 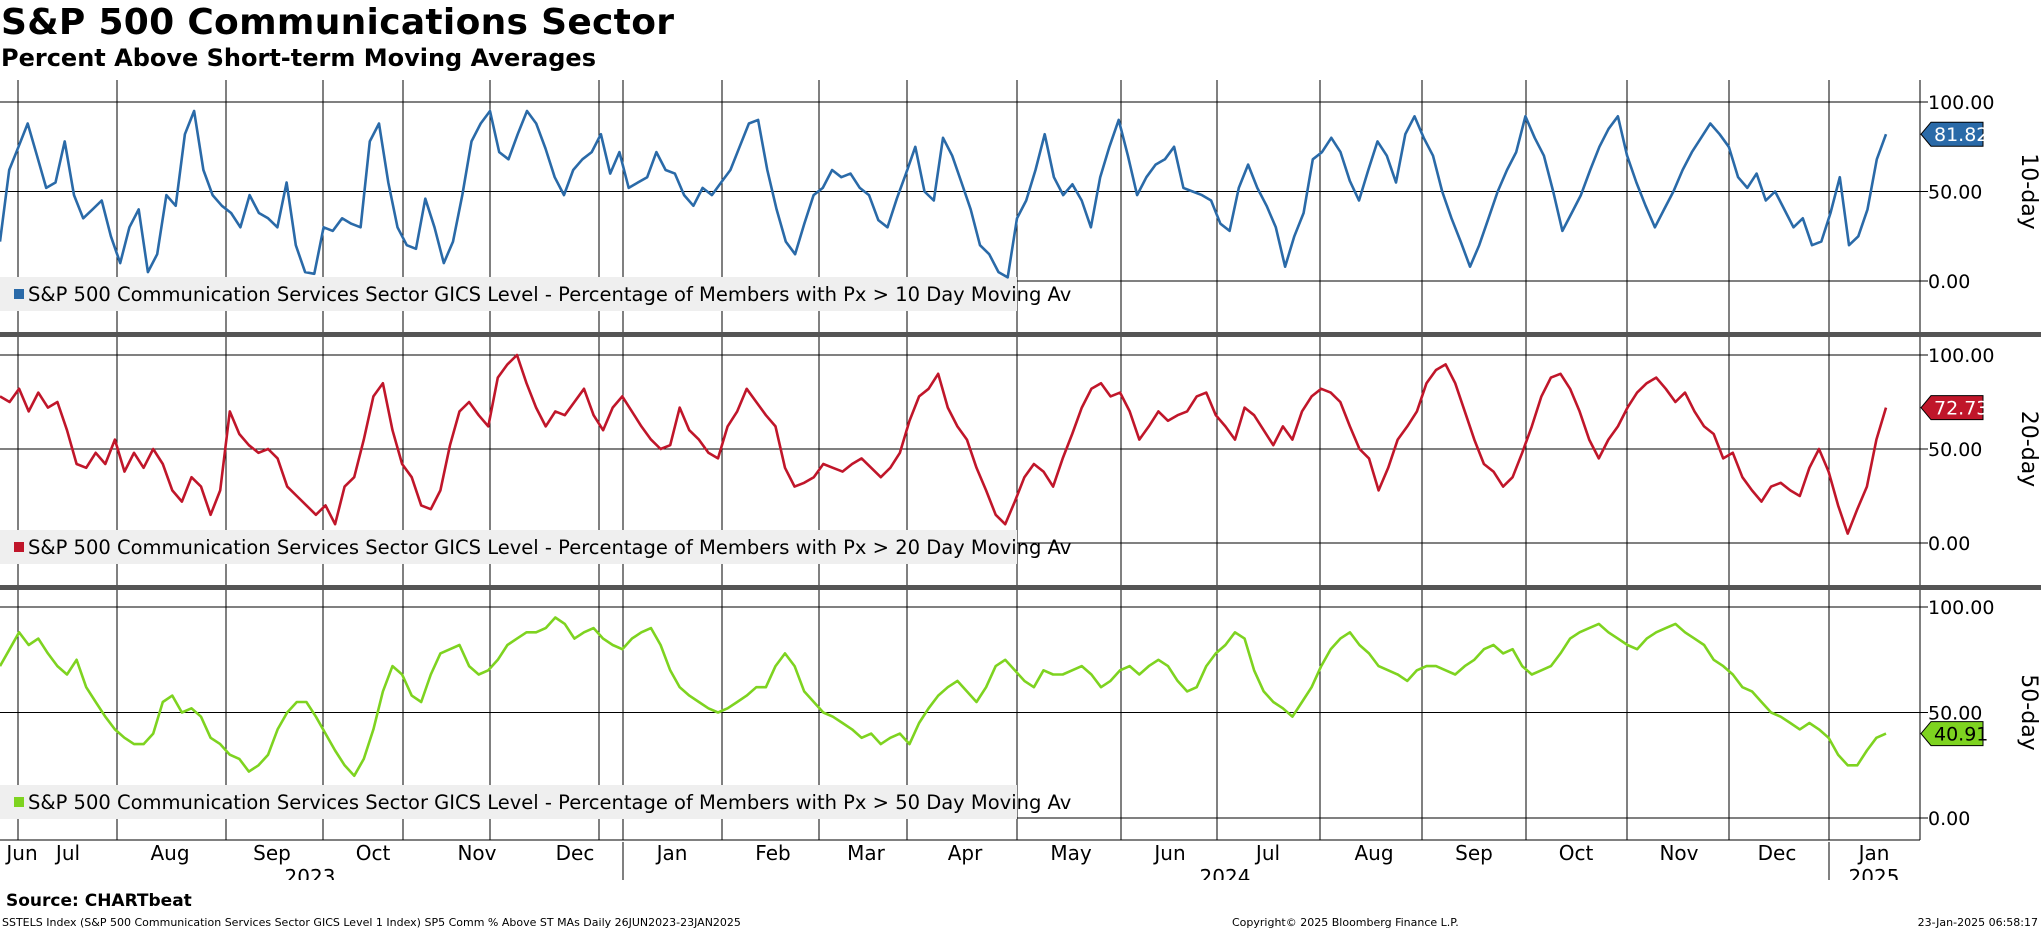 I want to click on x-tick-label-year: 2025, so click(x=1874, y=872).